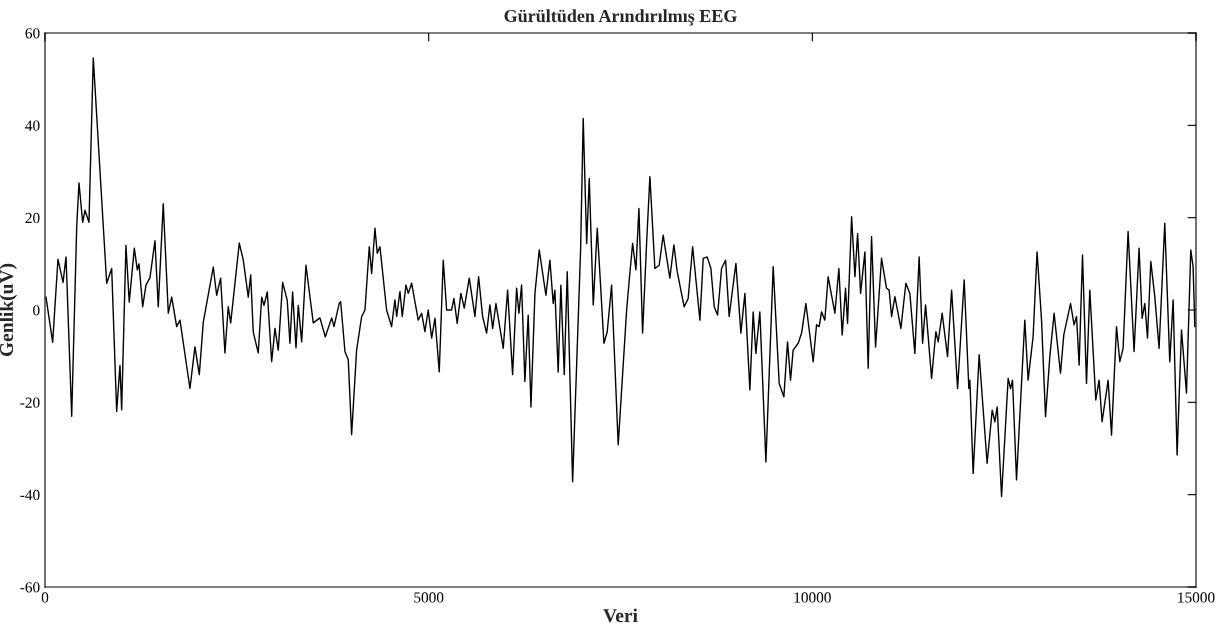  Describe the element at coordinates (45, 597) in the screenshot. I see `x-tick-label: 0` at that location.